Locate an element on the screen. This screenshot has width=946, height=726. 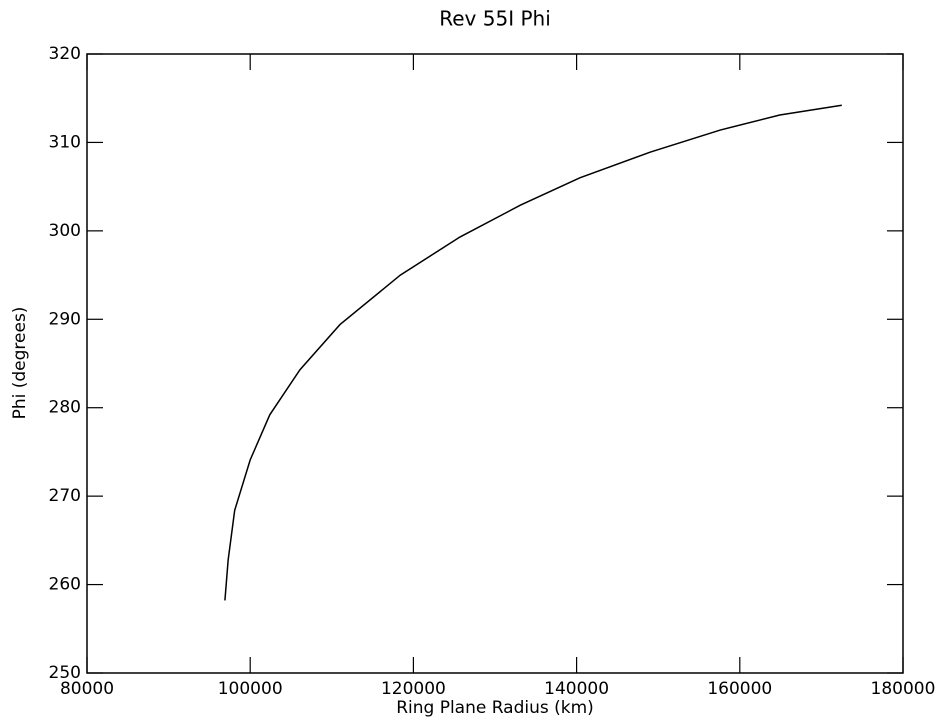
x-tick-label: 100000 is located at coordinates (250, 689).